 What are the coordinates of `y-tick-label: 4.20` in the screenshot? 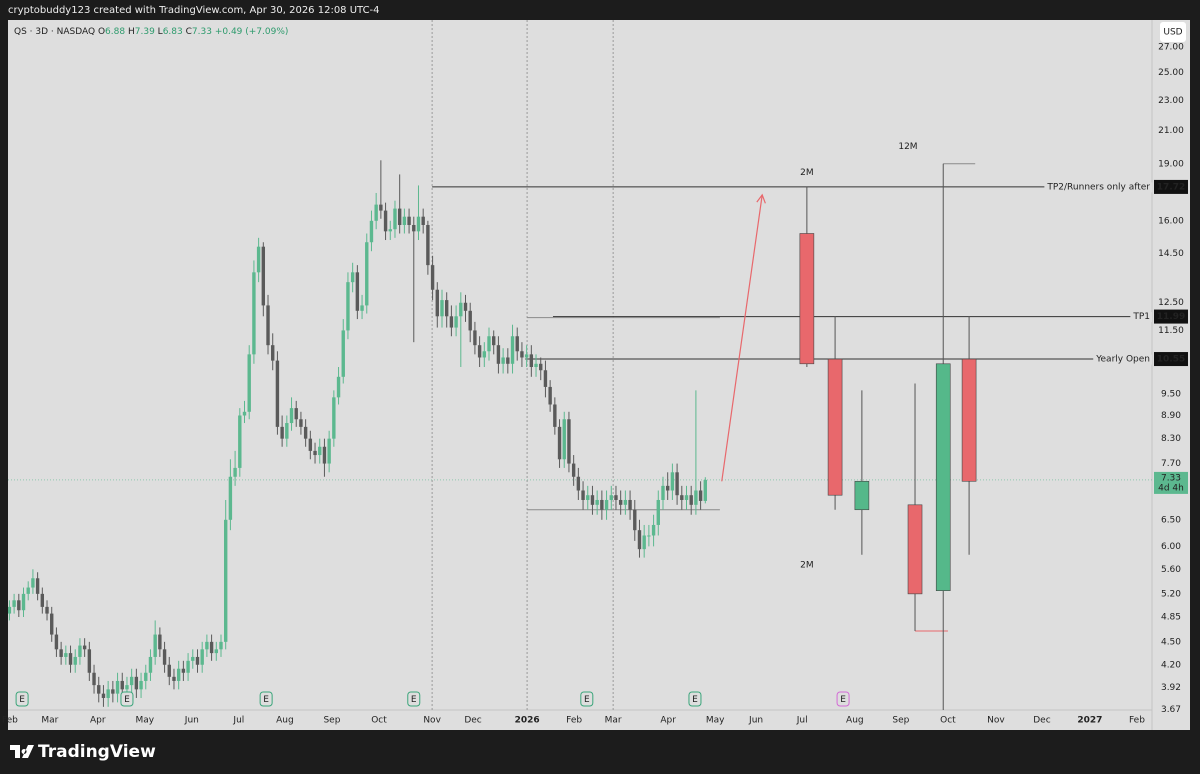 It's located at (1171, 665).